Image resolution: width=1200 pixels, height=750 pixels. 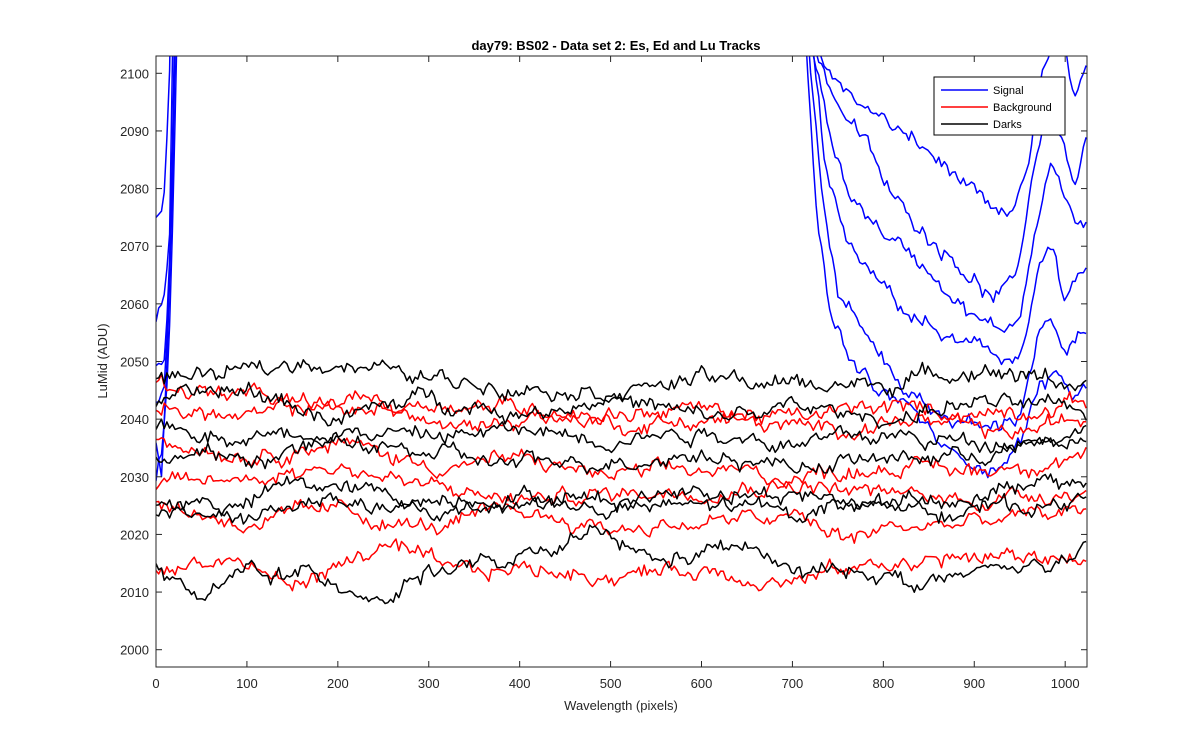 I want to click on y-tick-label: 2040, so click(x=134, y=419).